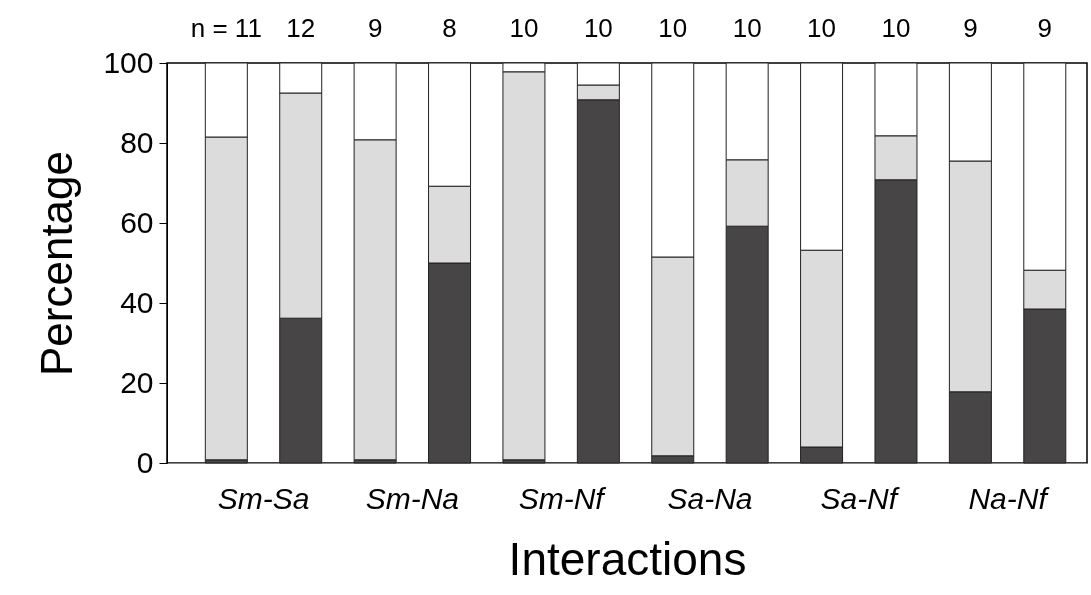  What do you see at coordinates (137, 142) in the screenshot?
I see `y-tick-label: 80` at bounding box center [137, 142].